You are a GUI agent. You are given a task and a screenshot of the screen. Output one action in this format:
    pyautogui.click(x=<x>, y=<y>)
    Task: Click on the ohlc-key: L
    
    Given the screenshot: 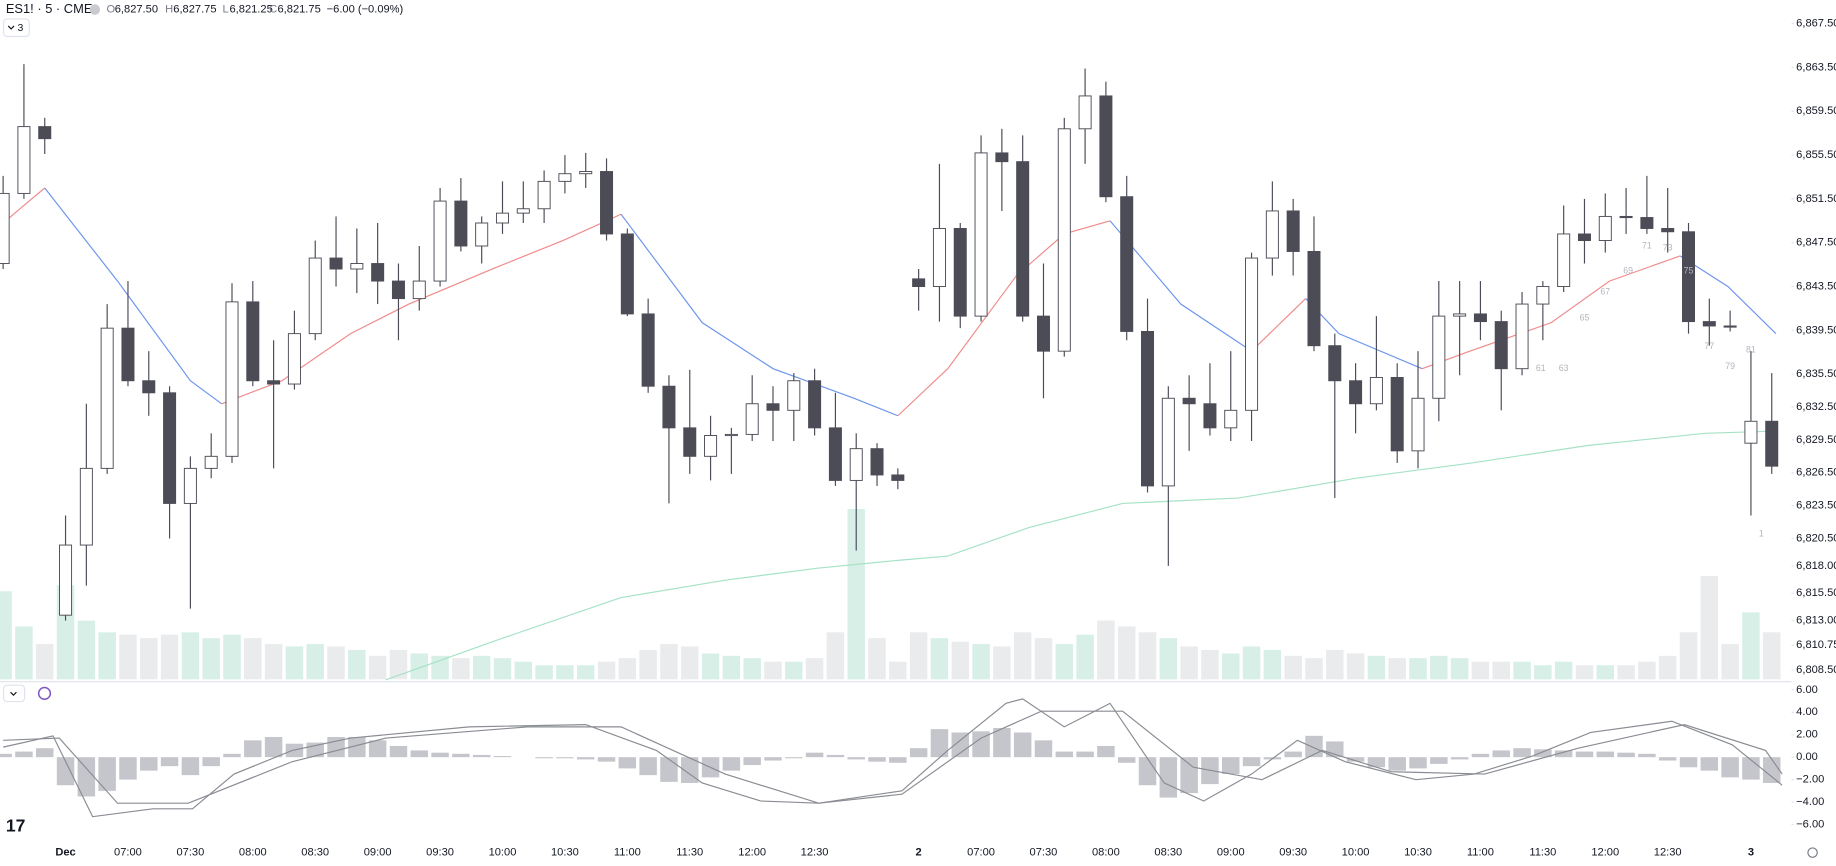 What is the action you would take?
    pyautogui.click(x=225, y=9)
    